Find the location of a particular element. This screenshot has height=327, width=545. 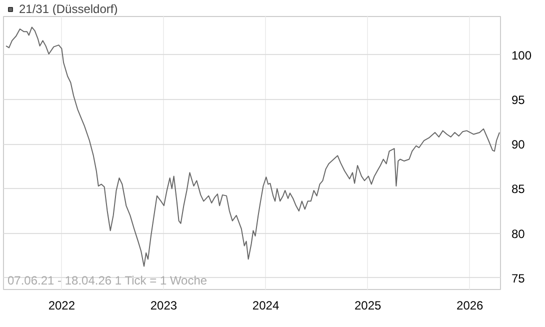

annotation: 07.06.21 - 18.04.26 1 Tick = 1 Woche is located at coordinates (108, 281).